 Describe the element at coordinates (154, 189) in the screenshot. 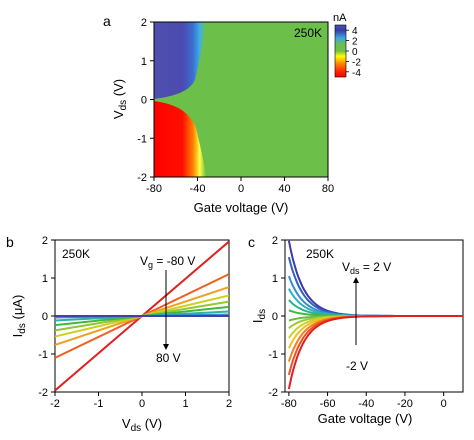

I see `heatmap-xtick-label: -80` at that location.